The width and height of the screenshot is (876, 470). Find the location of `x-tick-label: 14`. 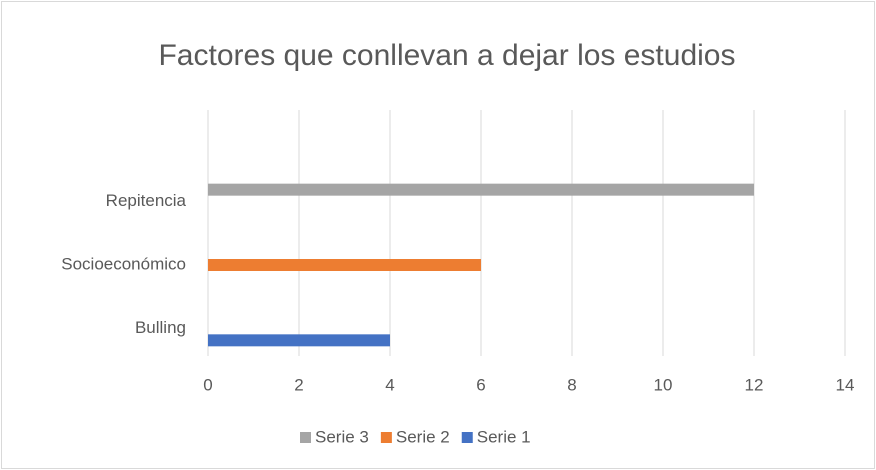

x-tick-label: 14 is located at coordinates (845, 384).